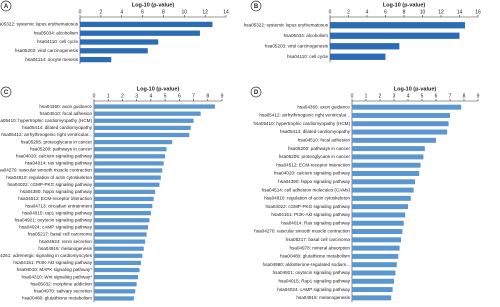 The width and height of the screenshot is (500, 307). Describe the element at coordinates (56, 32) in the screenshot. I see `category-label: hsa05034: alcoholism` at that location.